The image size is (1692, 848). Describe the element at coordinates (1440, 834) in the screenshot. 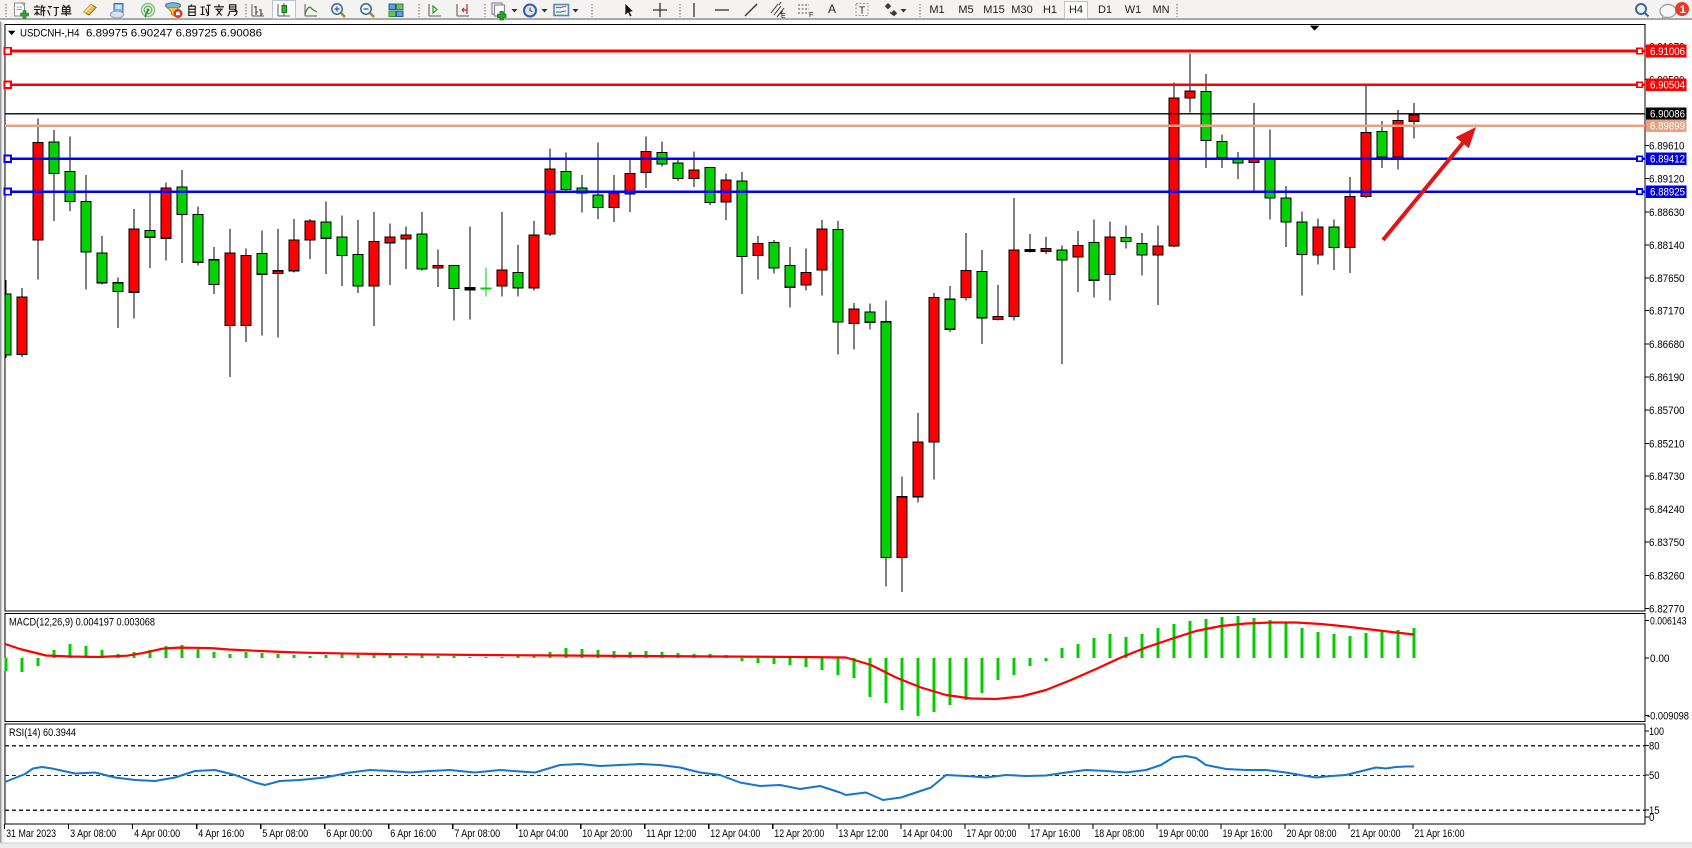

I see `svg-text: 21 Apr 16:00` at that location.